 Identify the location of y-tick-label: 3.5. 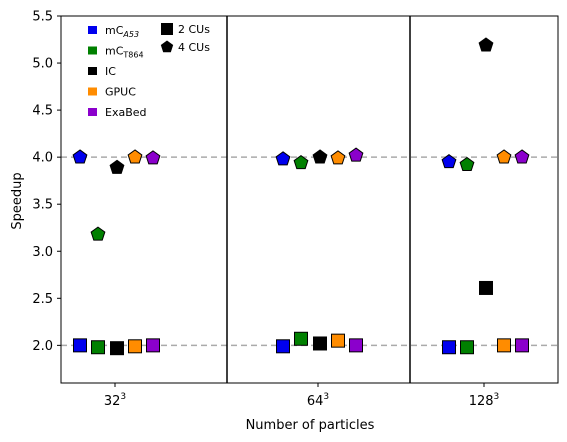
(42, 205).